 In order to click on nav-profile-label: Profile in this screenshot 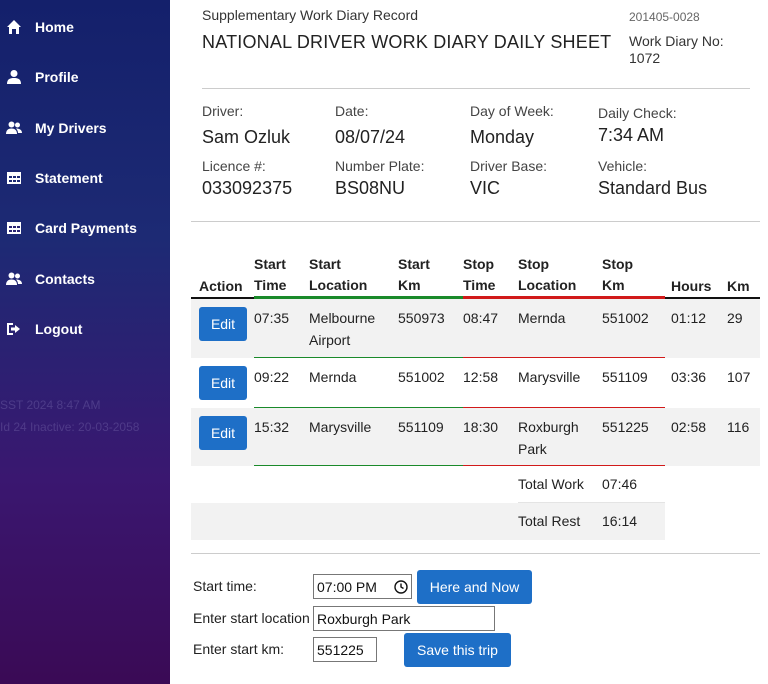, I will do `click(57, 77)`.